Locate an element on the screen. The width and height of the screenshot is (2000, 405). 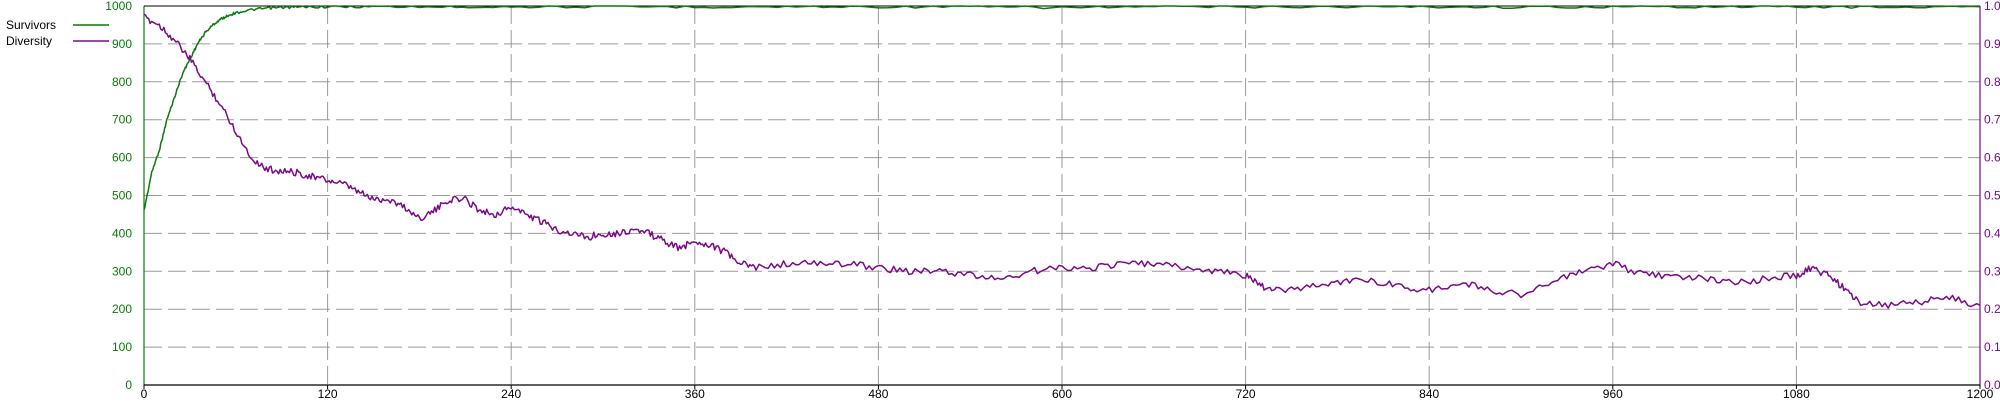
y-right-tick-label: 0.00 is located at coordinates (1992, 385).